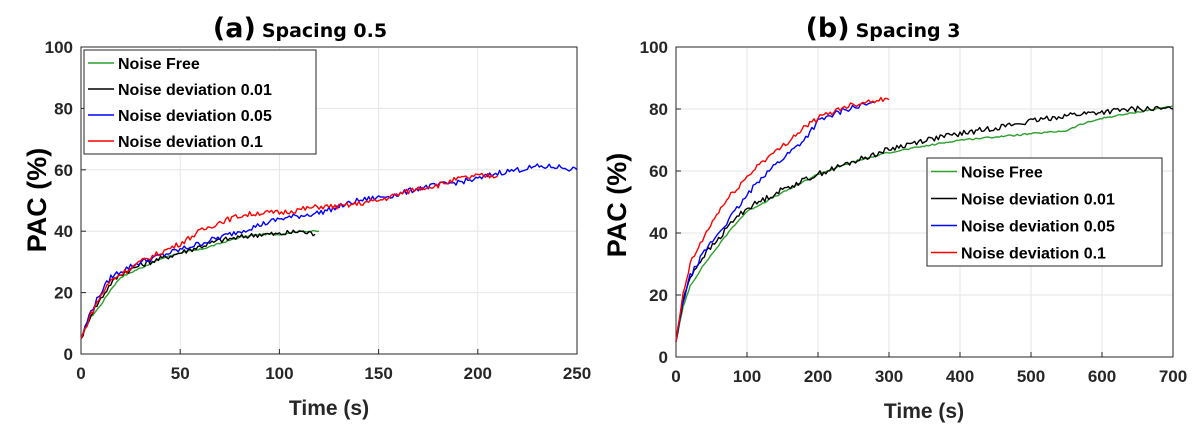  What do you see at coordinates (924, 411) in the screenshot?
I see `chart-b-xlabel: Time (s)` at bounding box center [924, 411].